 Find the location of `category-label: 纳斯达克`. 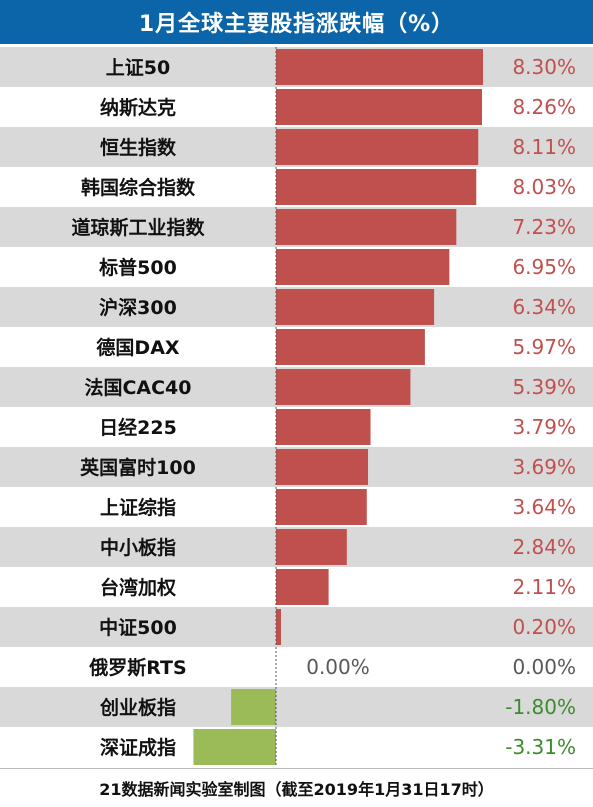

category-label: 纳斯达克 is located at coordinates (138, 107).